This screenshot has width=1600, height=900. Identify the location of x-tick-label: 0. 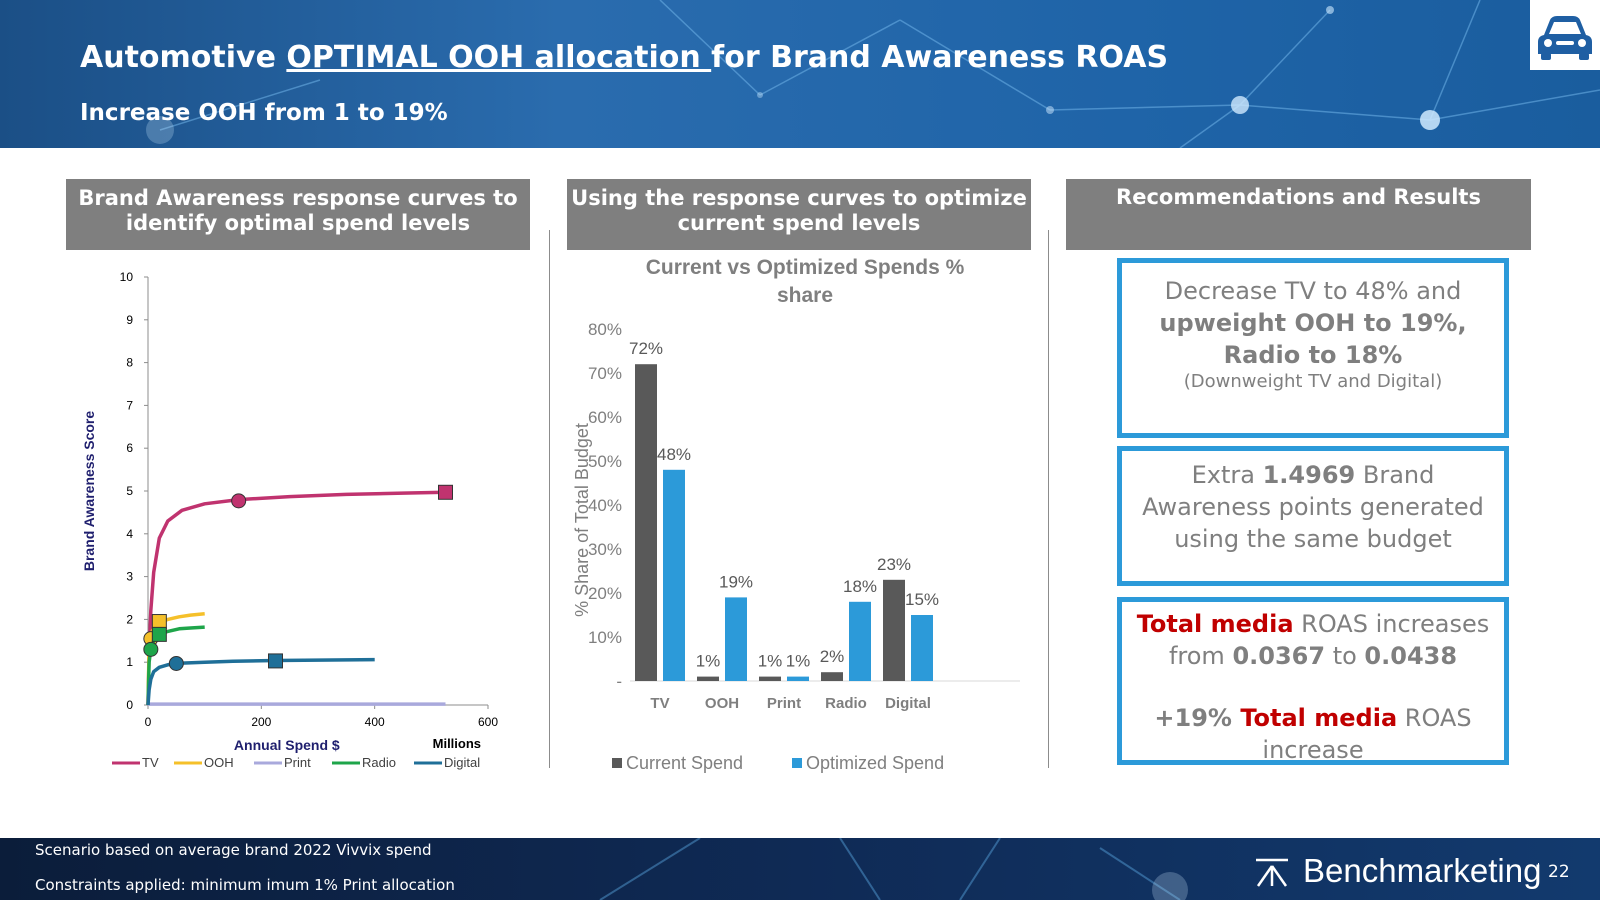
(148, 722).